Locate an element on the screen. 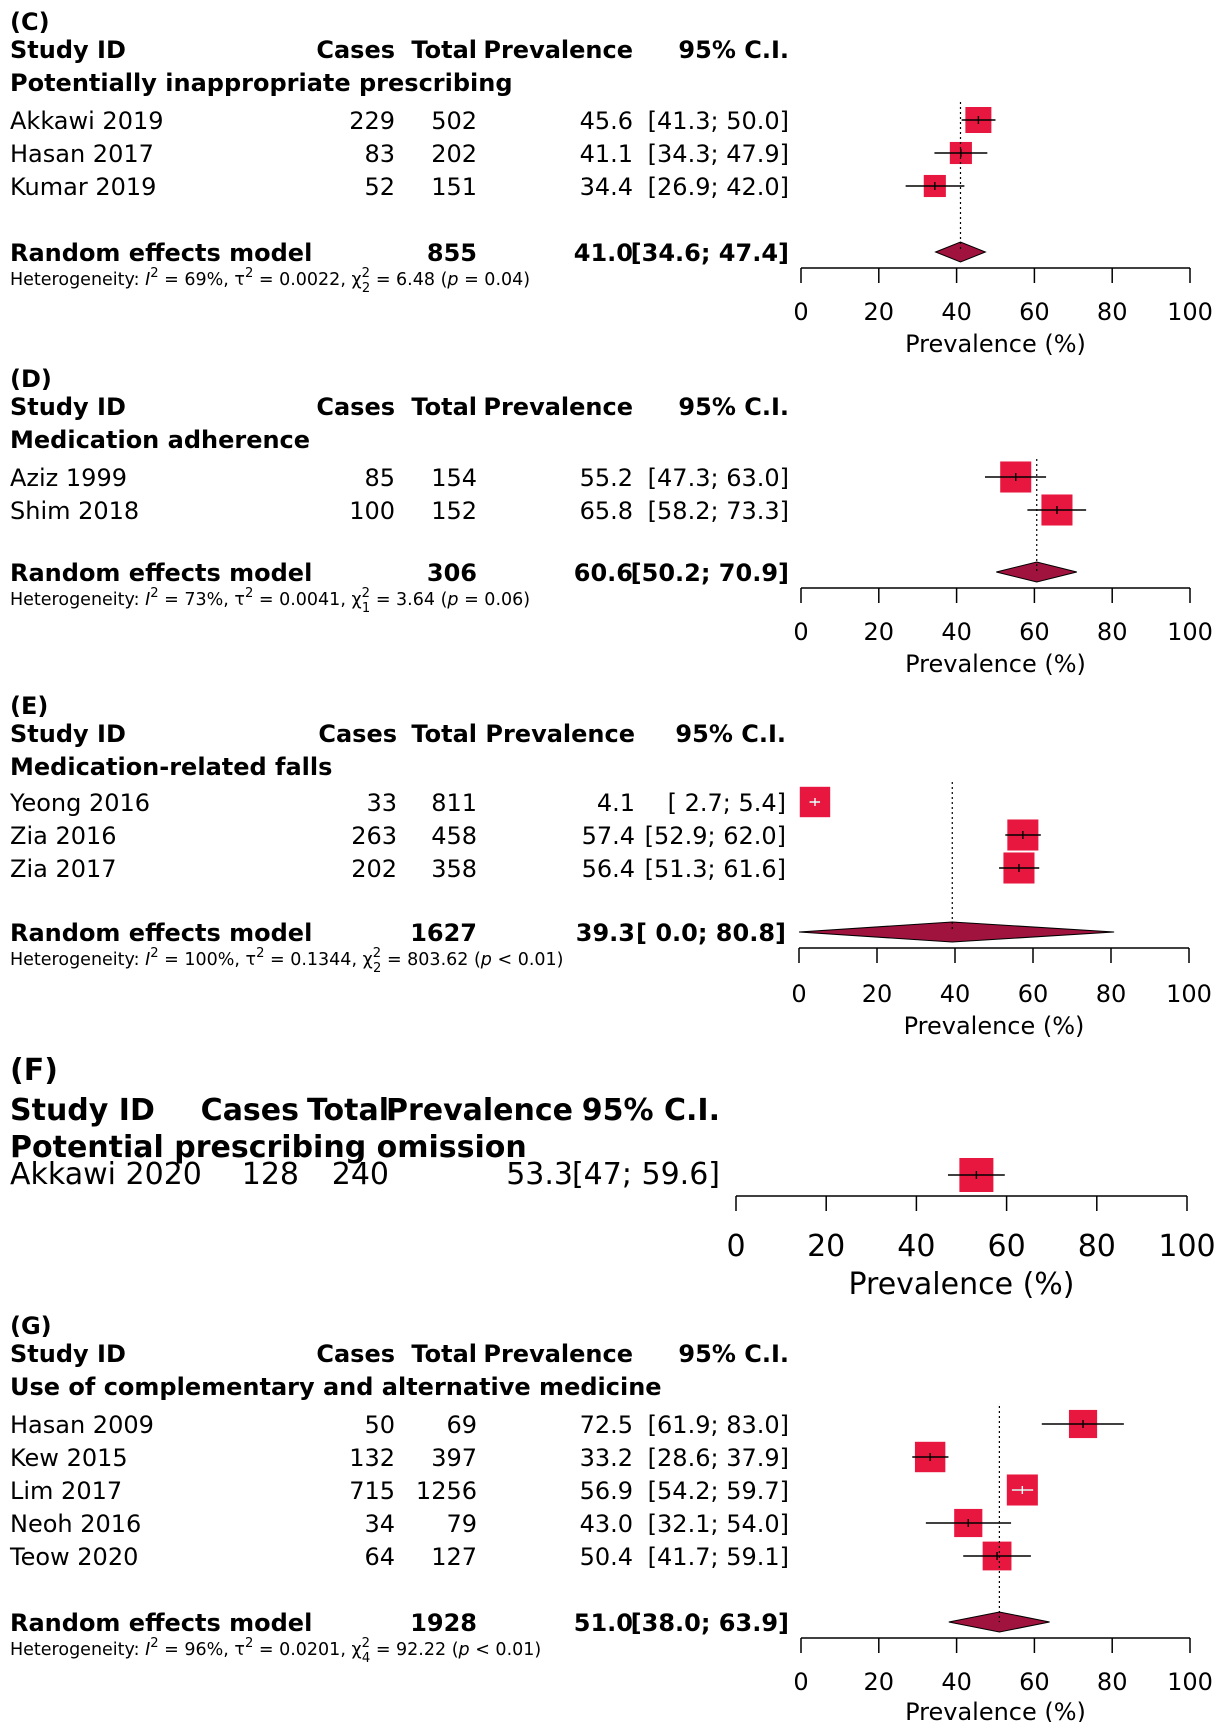 The image size is (1215, 1722). heterogeneity-part: 4 is located at coordinates (366, 1658).